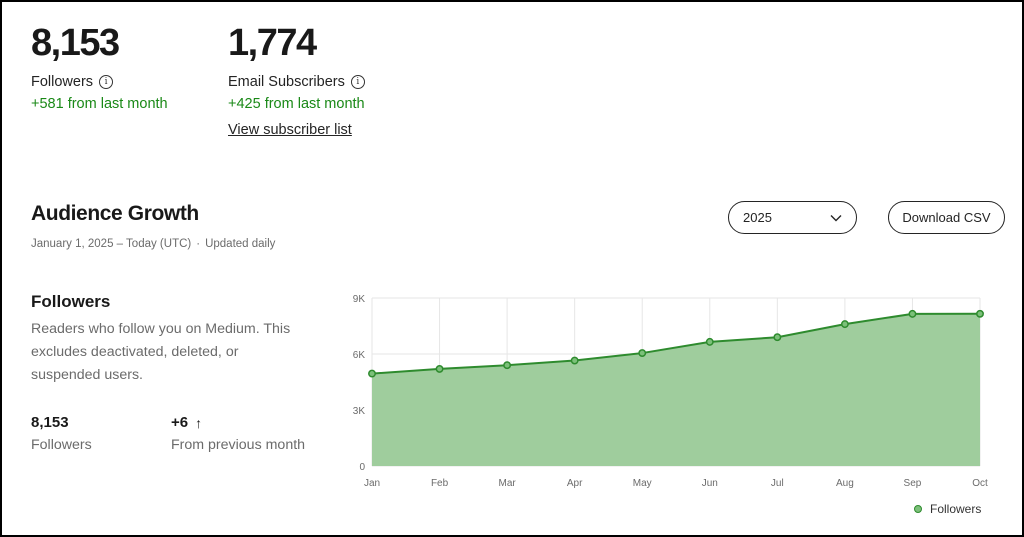  I want to click on date-range: January 1, 2025 – Today (UTC), so click(111, 244).